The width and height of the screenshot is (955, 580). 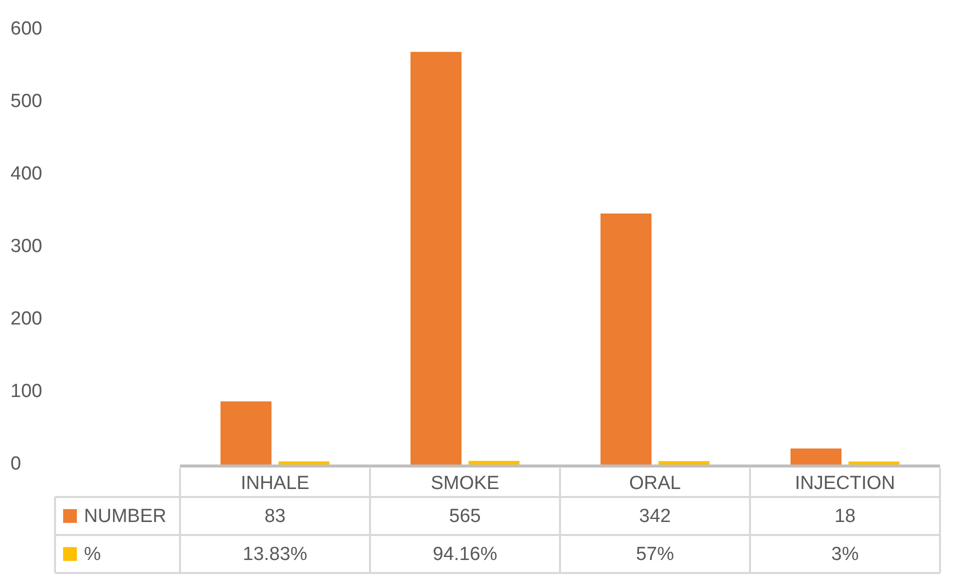 I want to click on y-tick-label: 100, so click(x=26, y=391).